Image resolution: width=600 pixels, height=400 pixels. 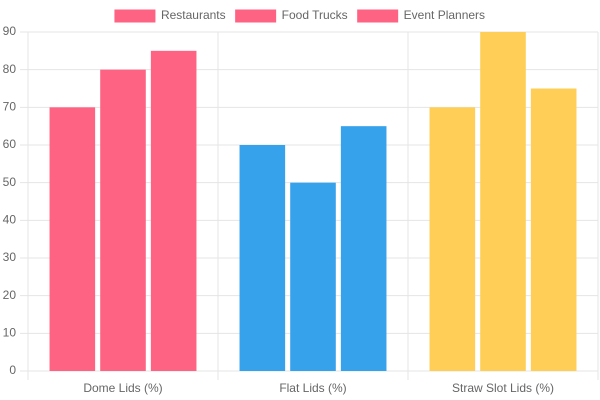 I want to click on y-tick-label: 60, so click(x=10, y=144).